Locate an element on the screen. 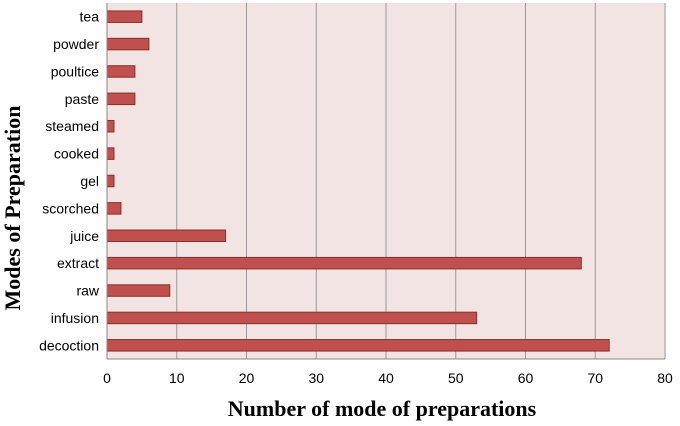 The height and width of the screenshot is (426, 680). x-tick-label: 70 is located at coordinates (595, 378).